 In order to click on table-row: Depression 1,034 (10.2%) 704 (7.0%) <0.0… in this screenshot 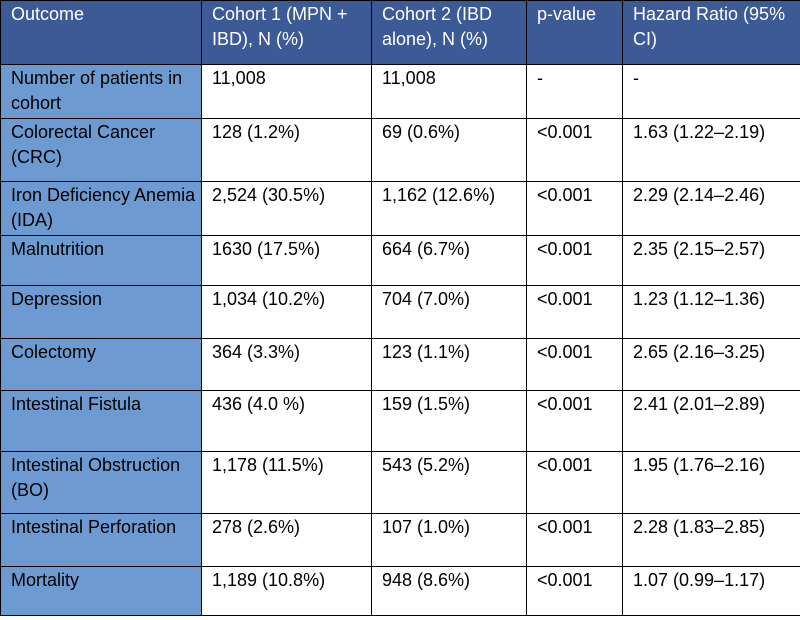, I will do `click(400, 312)`.